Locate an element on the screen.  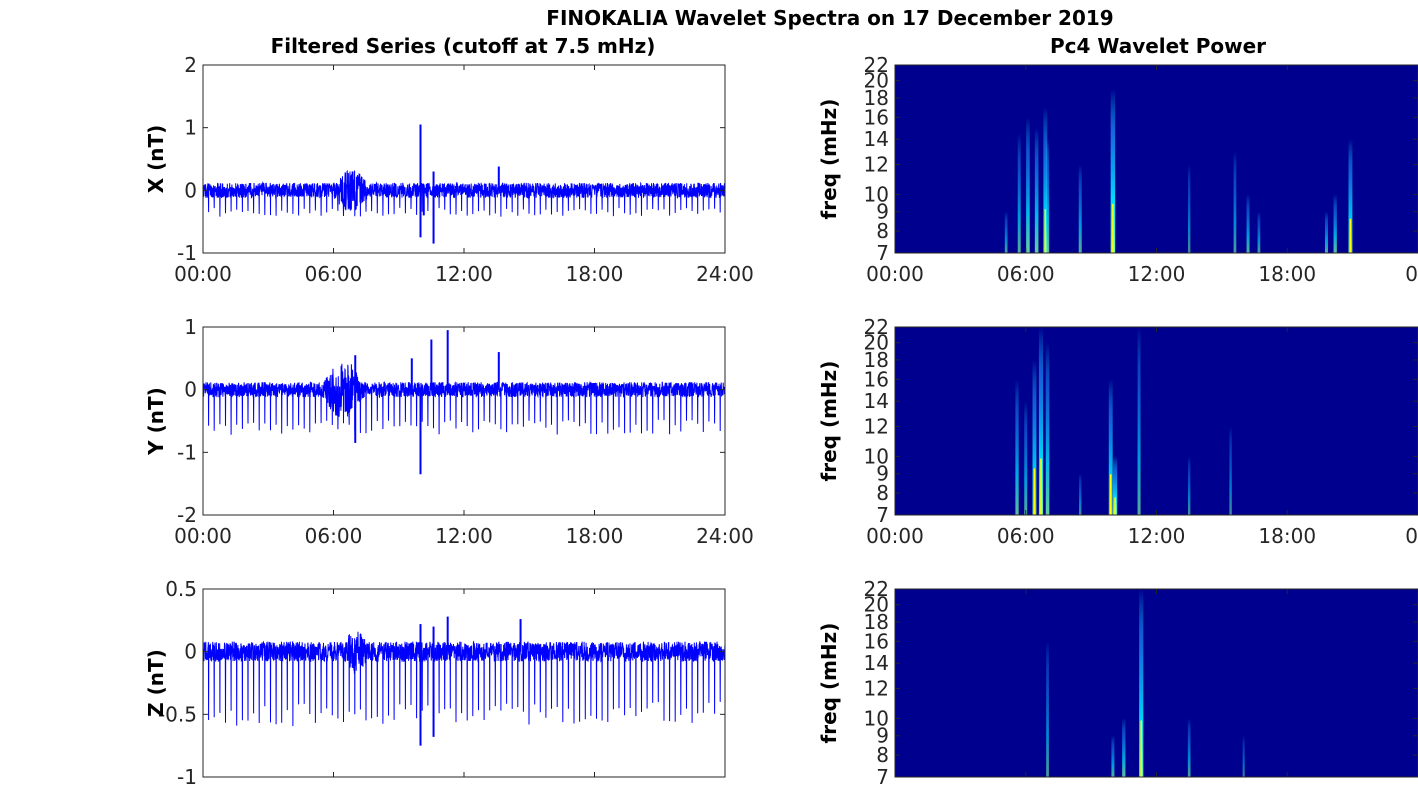
series-line-y is located at coordinates (464, 399).